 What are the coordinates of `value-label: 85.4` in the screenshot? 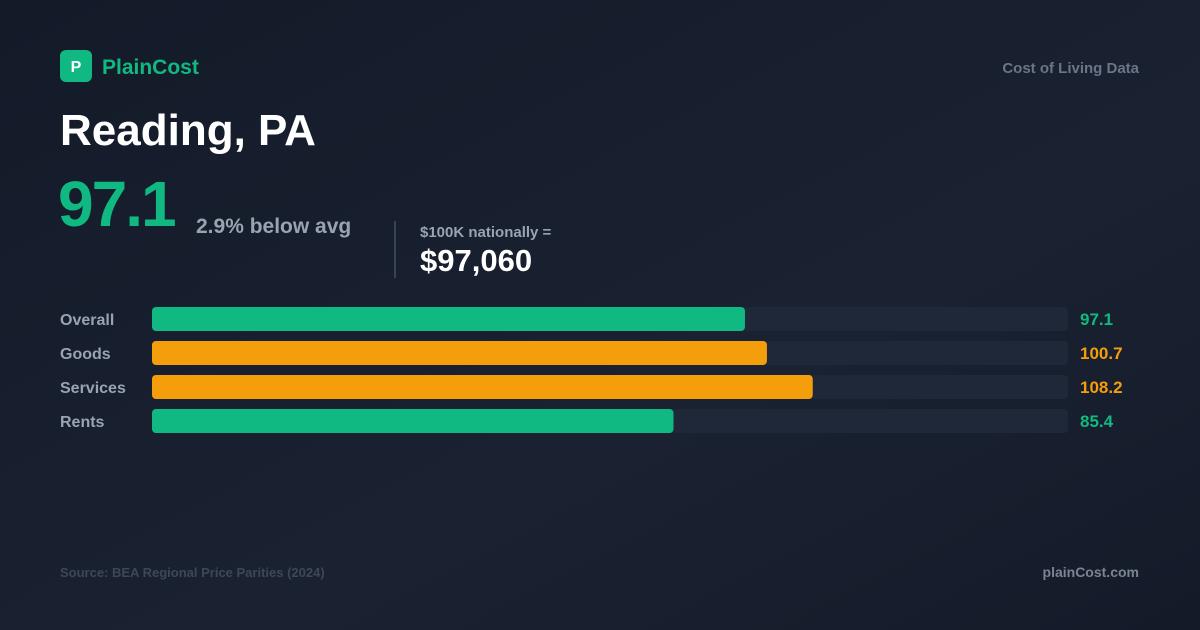 It's located at (1097, 421).